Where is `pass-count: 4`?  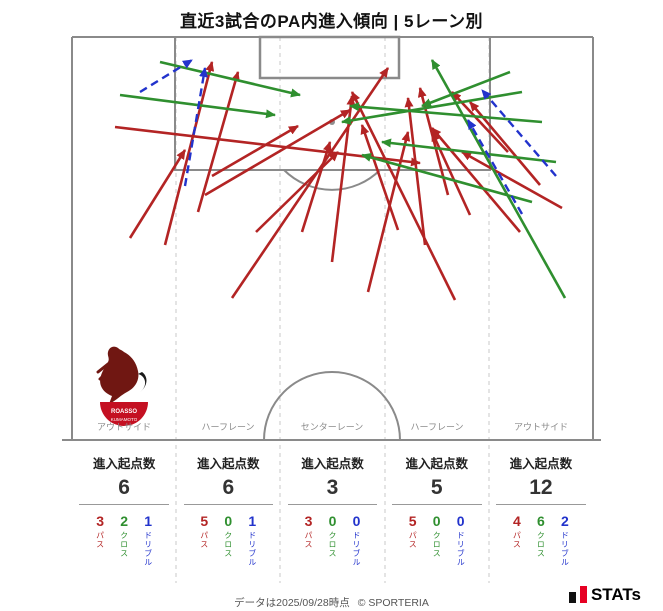 pass-count: 4 is located at coordinates (517, 521).